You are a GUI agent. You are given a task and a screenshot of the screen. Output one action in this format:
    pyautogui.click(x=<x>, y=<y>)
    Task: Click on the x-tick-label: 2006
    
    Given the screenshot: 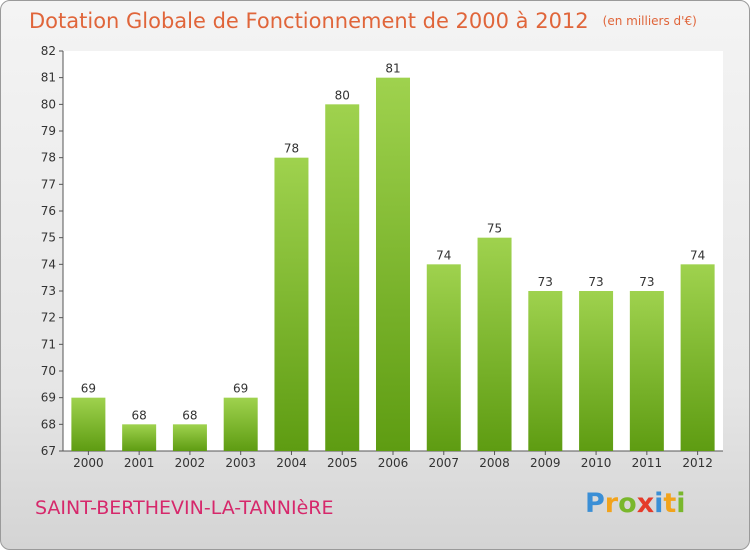 What is the action you would take?
    pyautogui.click(x=393, y=463)
    